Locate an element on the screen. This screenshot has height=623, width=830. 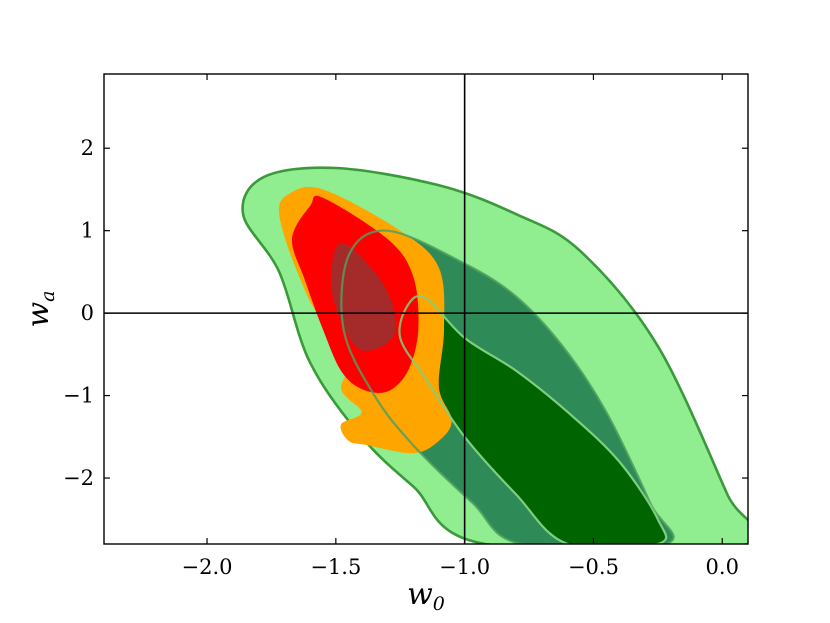
contour-outline-green-inner is located at coordinates (533, 419).